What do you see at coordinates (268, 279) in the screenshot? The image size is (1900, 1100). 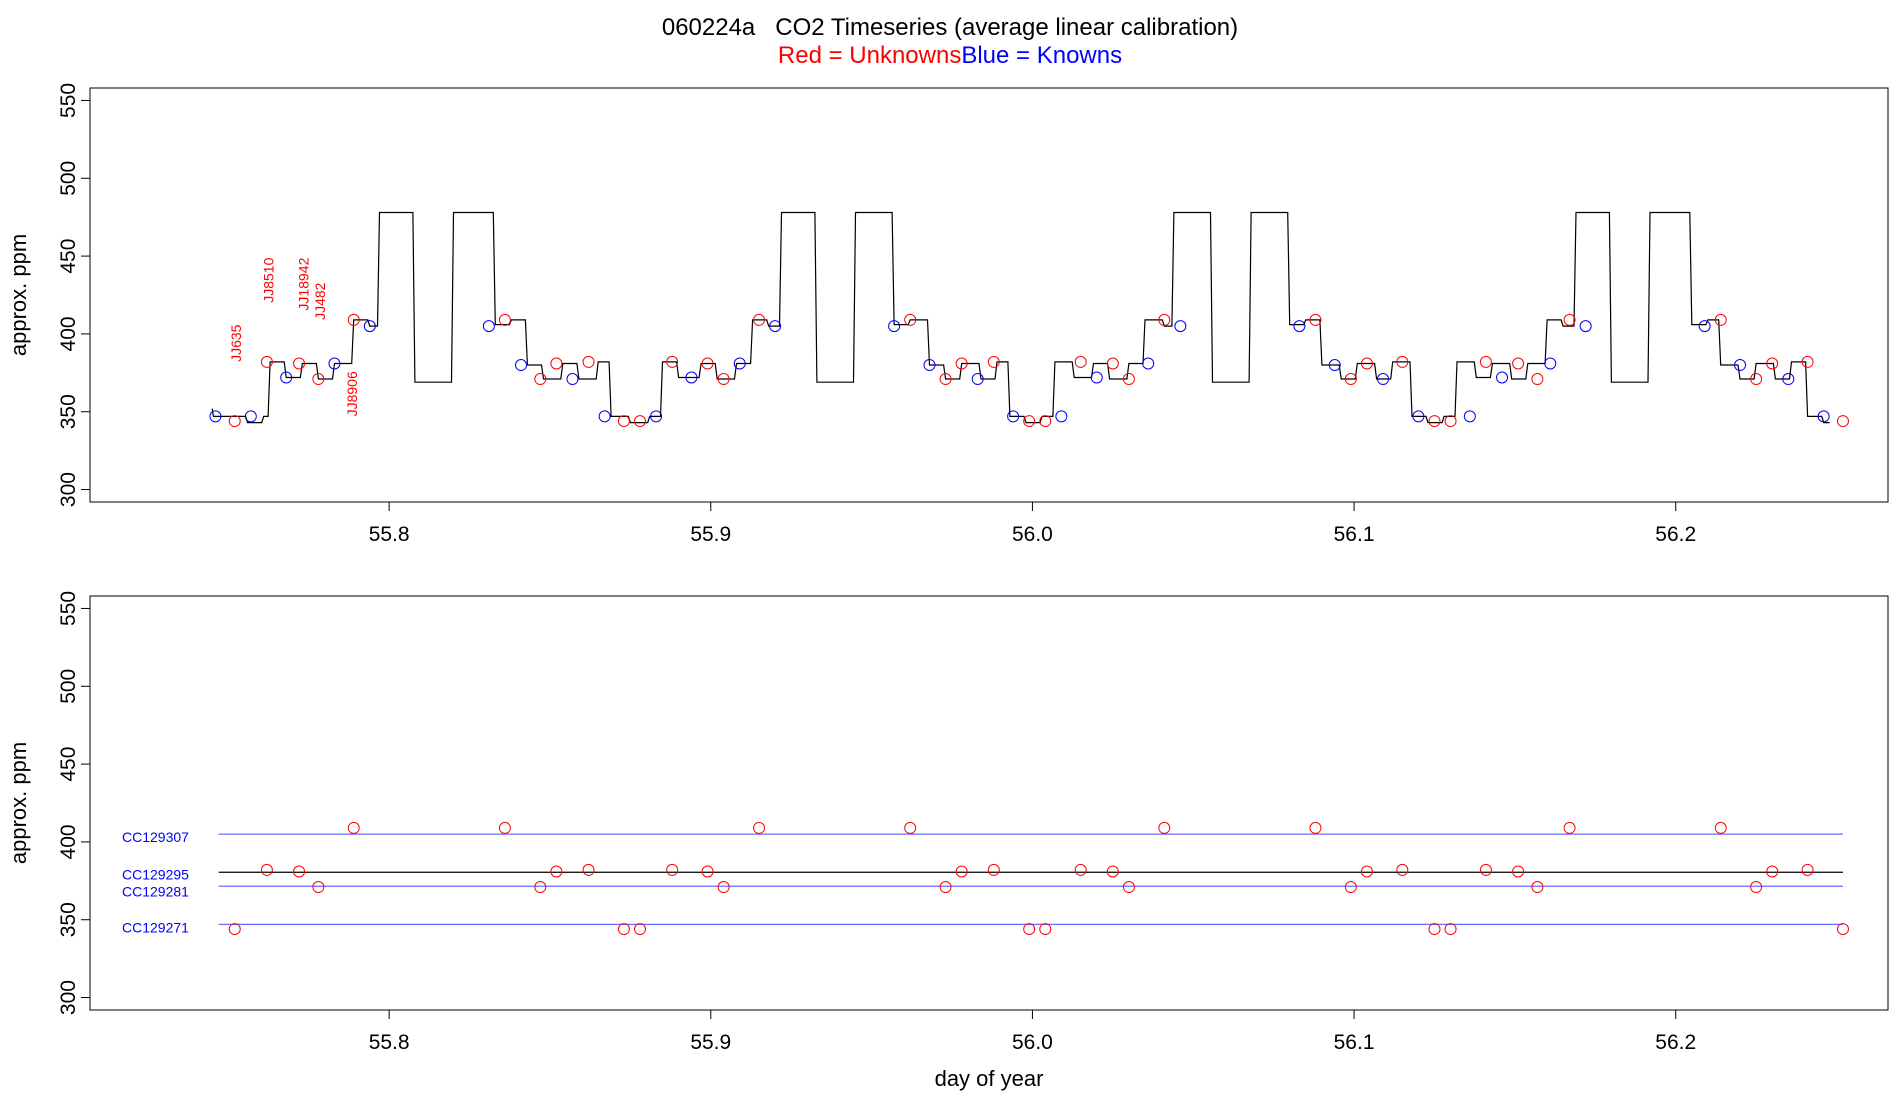 I see `sample-id-label: JJ8510` at bounding box center [268, 279].